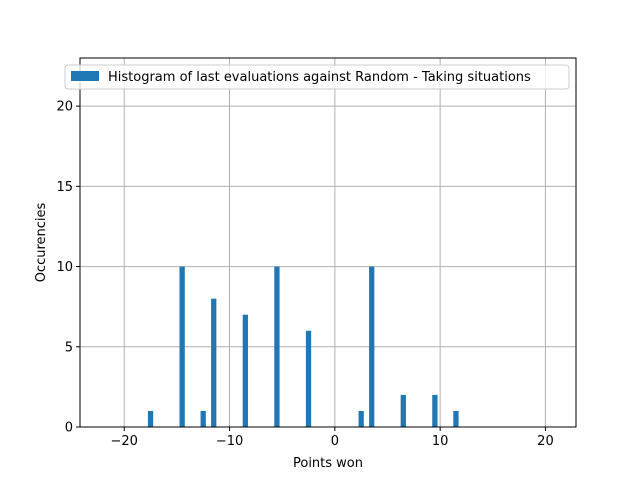 This screenshot has height=480, width=640. I want to click on y-tick-label: 15, so click(64, 187).